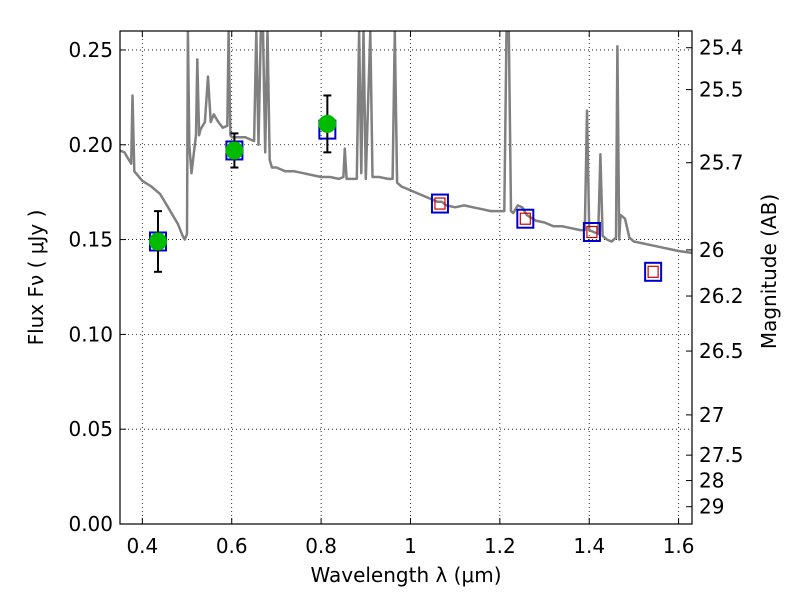 Image resolution: width=800 pixels, height=600 pixels. Describe the element at coordinates (711, 250) in the screenshot. I see `y-right-tick-label: 26` at that location.